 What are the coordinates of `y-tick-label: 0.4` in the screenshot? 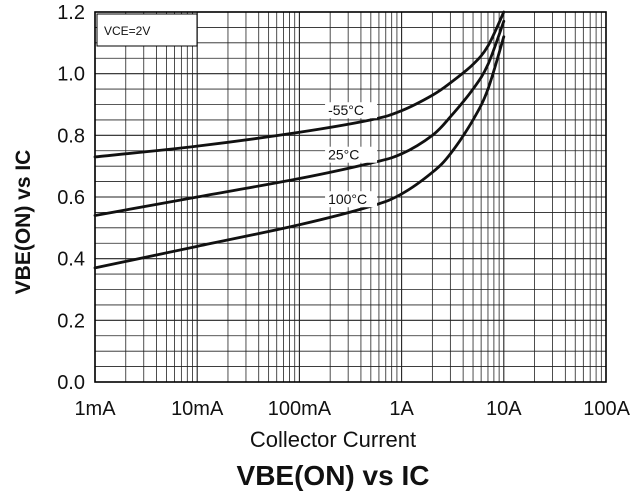 It's located at (71, 260).